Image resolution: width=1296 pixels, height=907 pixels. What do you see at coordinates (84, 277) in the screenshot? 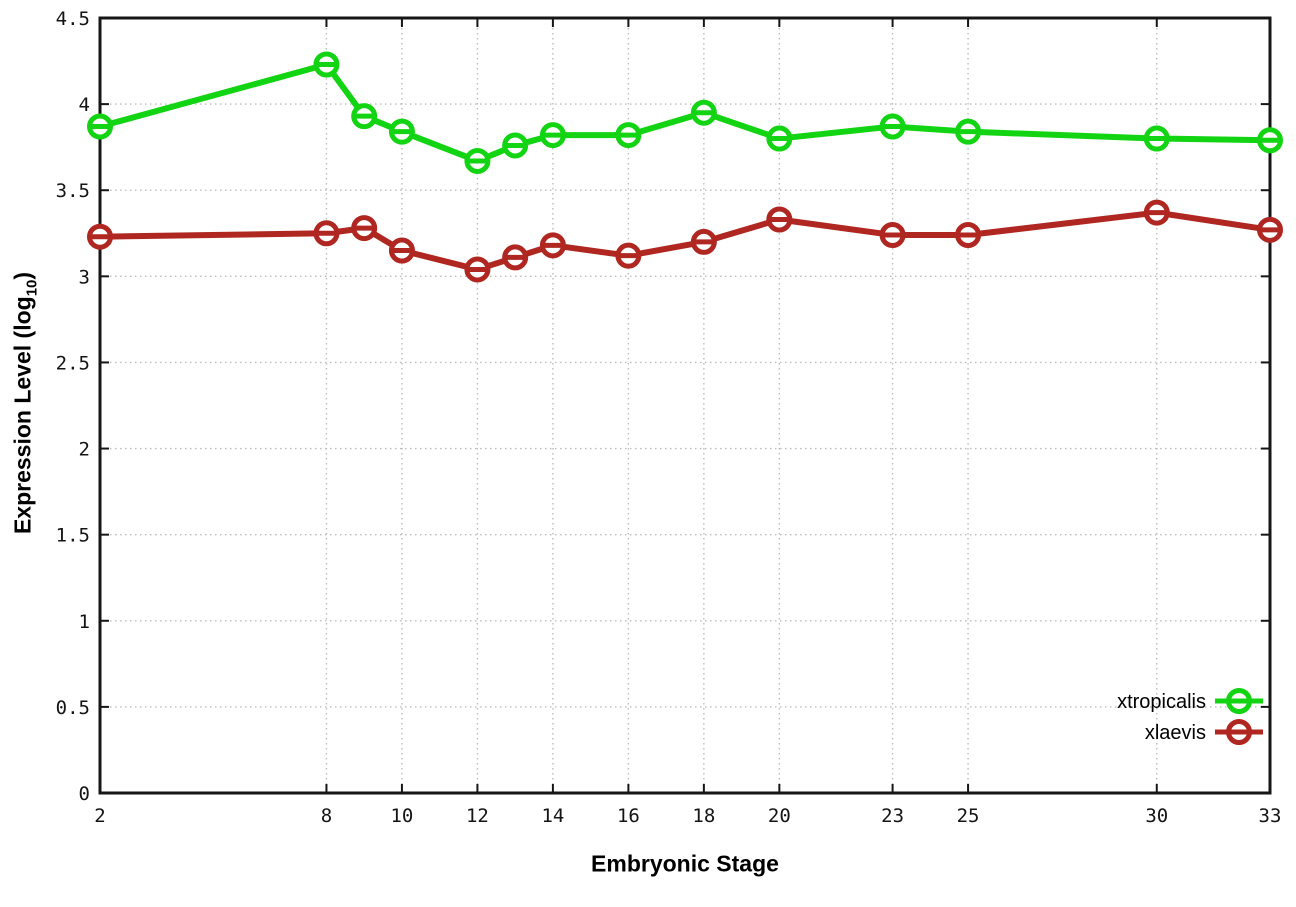
I see `y-tick-label: 3` at bounding box center [84, 277].